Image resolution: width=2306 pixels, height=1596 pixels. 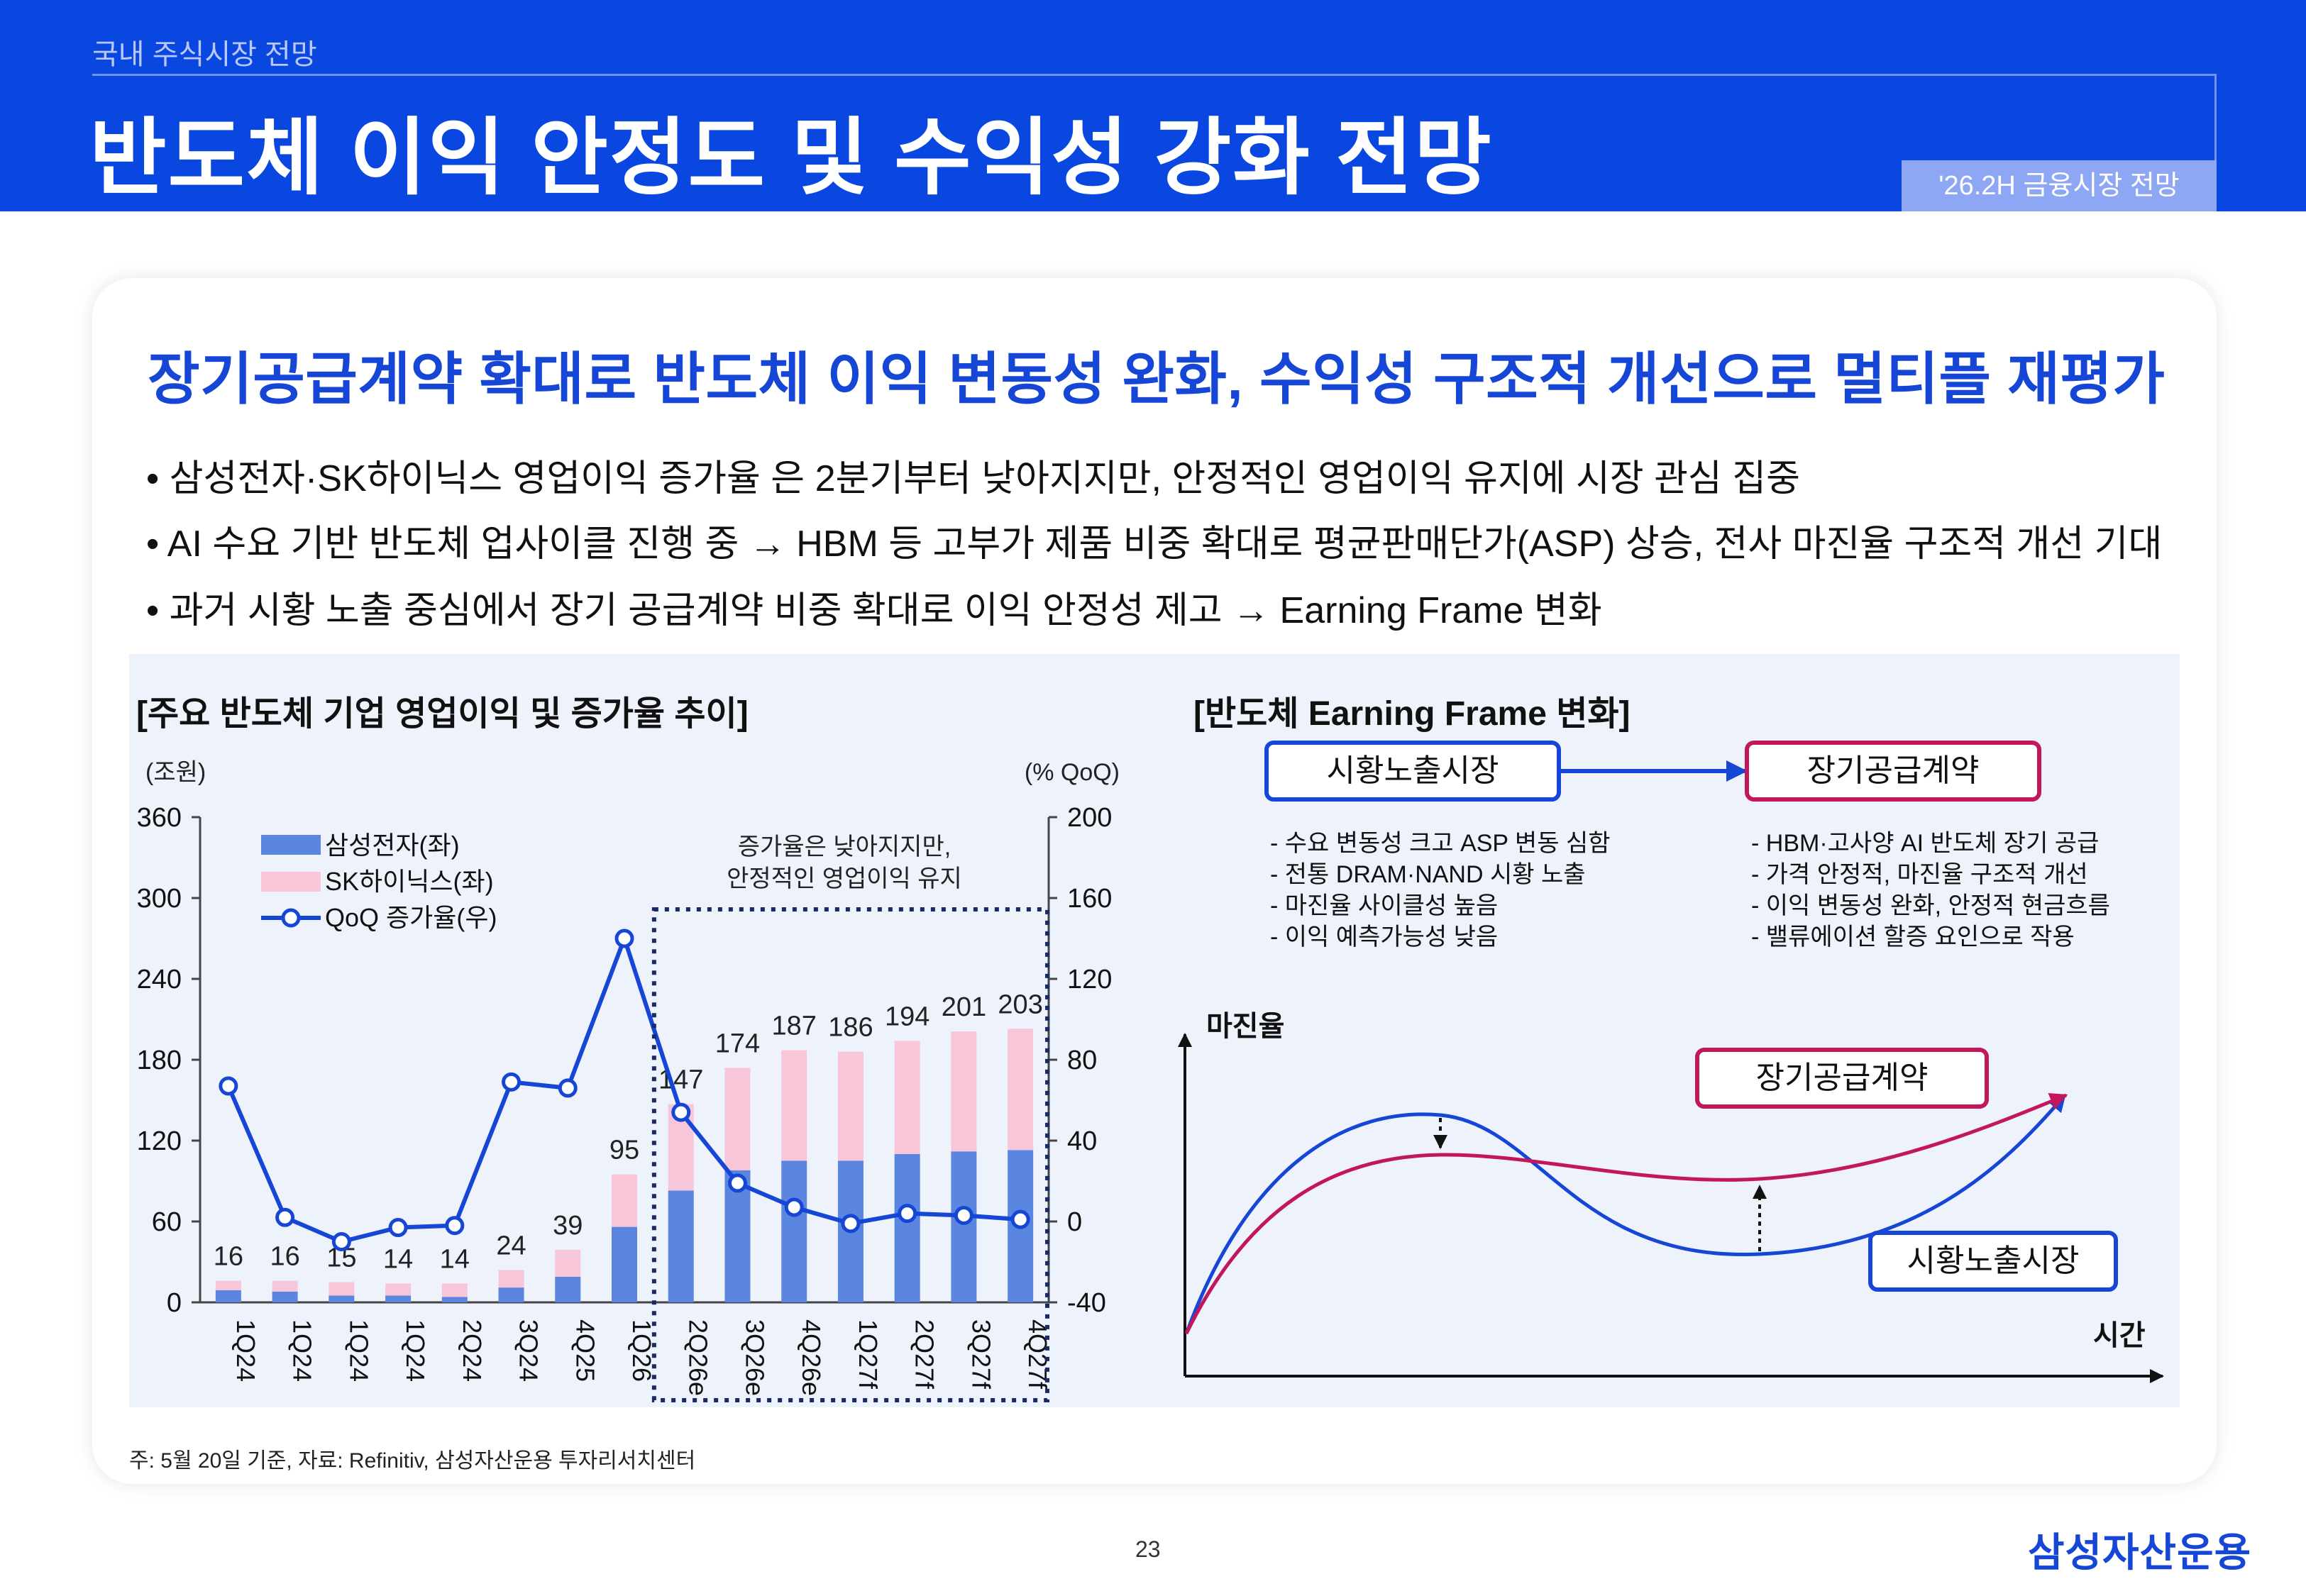 I want to click on total-label: 39, so click(x=568, y=1226).